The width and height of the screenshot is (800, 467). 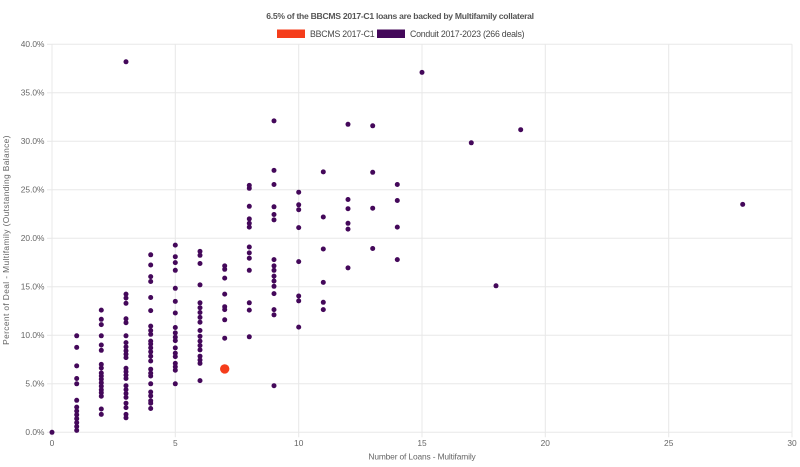 What do you see at coordinates (33, 141) in the screenshot?
I see `svg-text: 30.0%` at bounding box center [33, 141].